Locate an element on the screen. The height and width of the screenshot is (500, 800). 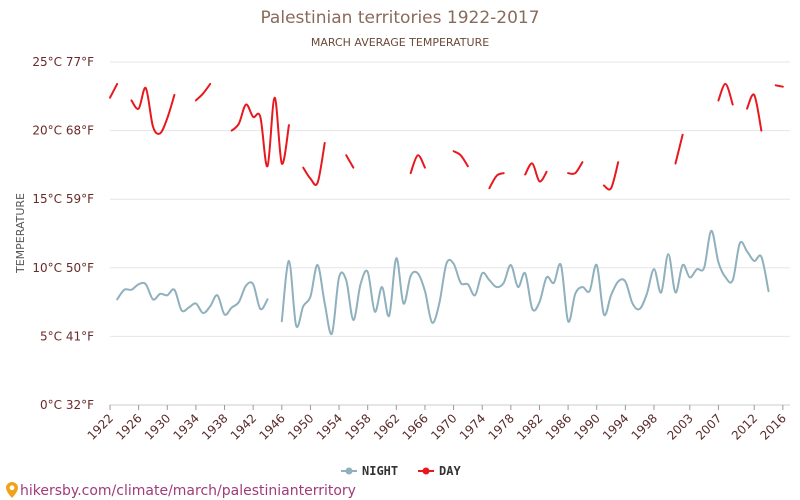
chart-subtitle: MARCH AVERAGE TEMPERATURE is located at coordinates (400, 42).